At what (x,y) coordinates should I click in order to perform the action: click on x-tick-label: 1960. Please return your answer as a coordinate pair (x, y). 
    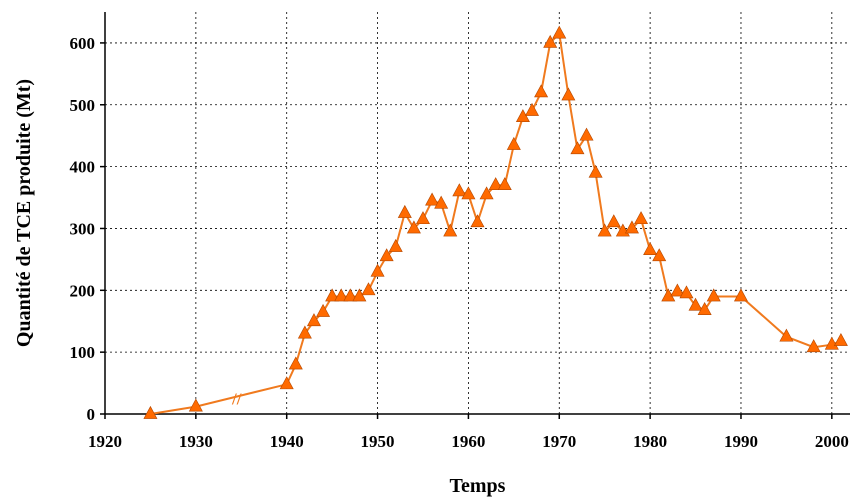
    Looking at the image, I should click on (468, 441).